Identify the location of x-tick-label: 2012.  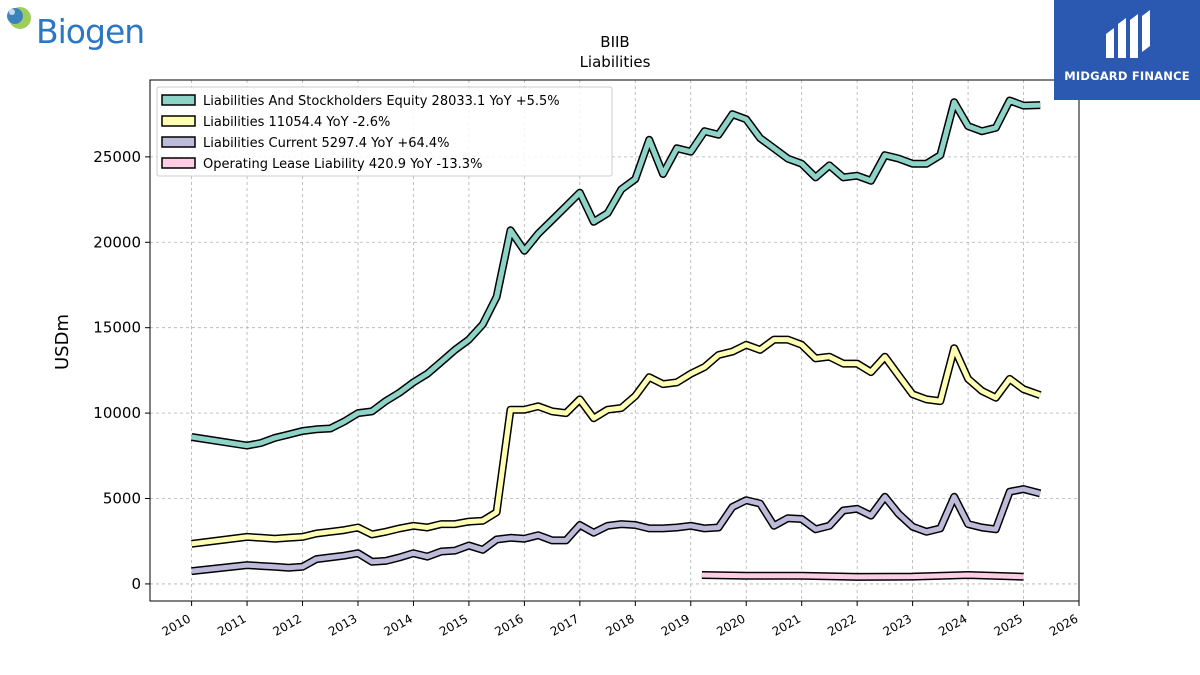
(287, 624).